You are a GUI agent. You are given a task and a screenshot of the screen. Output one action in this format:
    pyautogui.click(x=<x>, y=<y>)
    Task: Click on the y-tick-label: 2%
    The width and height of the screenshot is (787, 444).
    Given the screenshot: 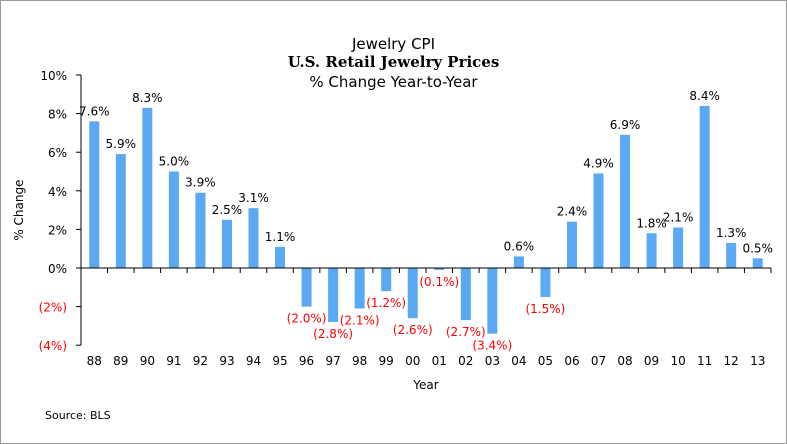 What is the action you would take?
    pyautogui.click(x=57, y=230)
    